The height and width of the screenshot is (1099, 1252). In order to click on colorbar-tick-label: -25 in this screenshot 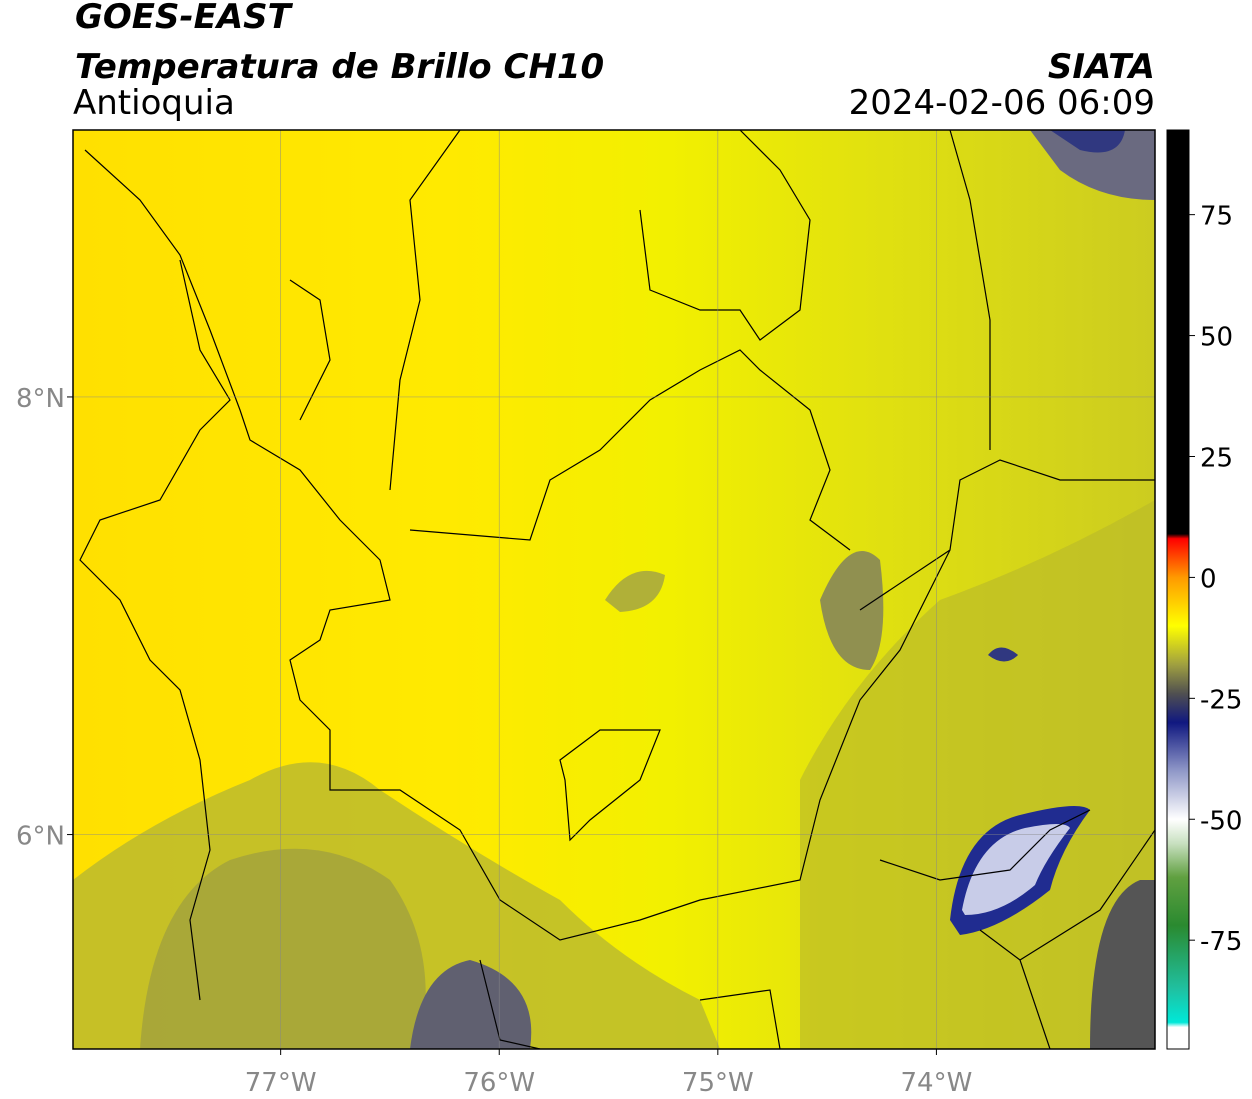, I will do `click(1221, 700)`.